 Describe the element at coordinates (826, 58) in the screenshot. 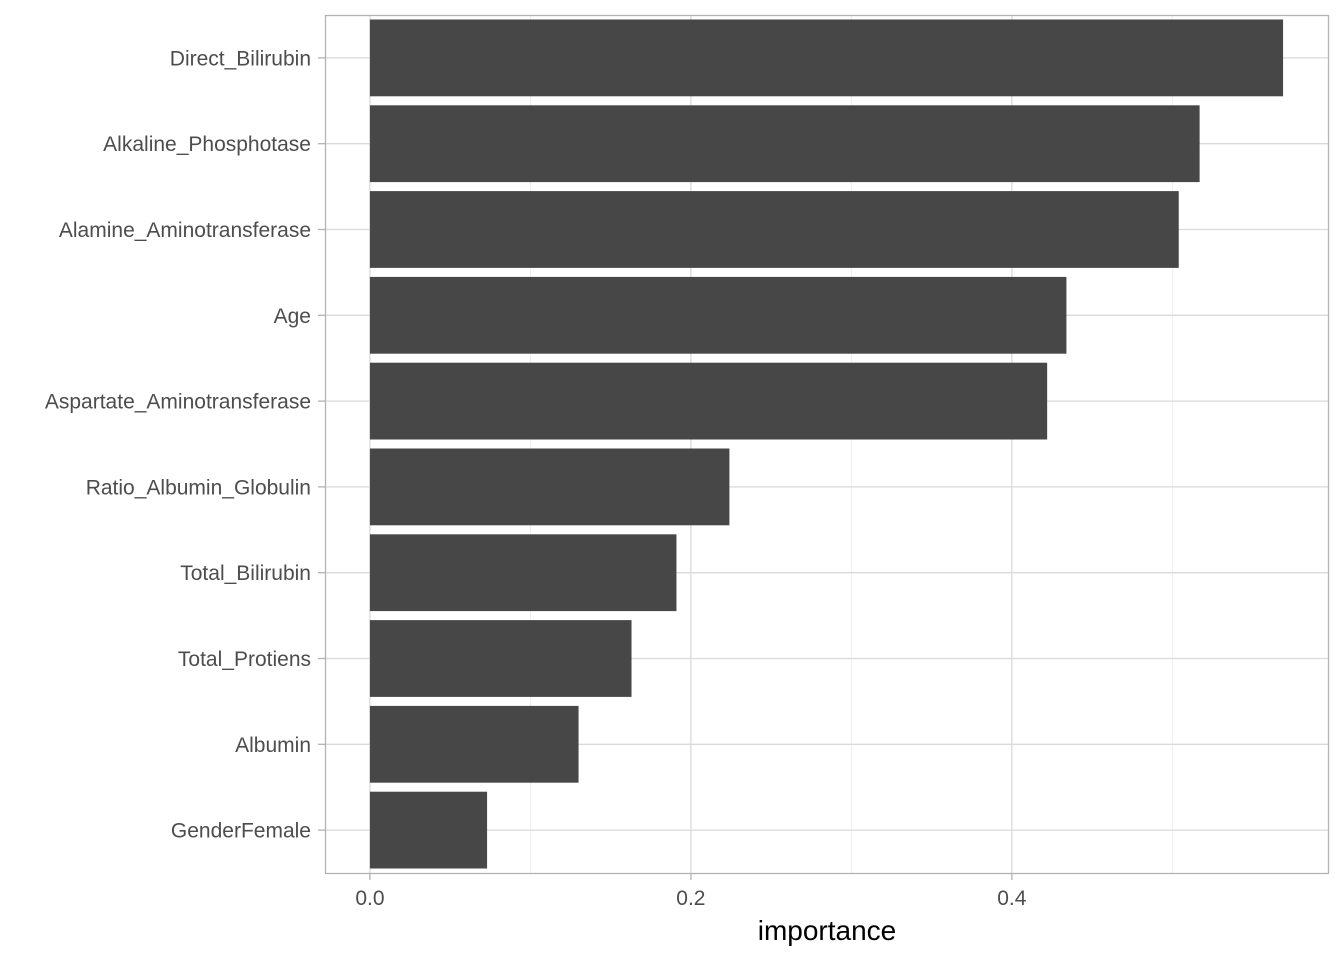

I see `bar-direct-bilirubin` at that location.